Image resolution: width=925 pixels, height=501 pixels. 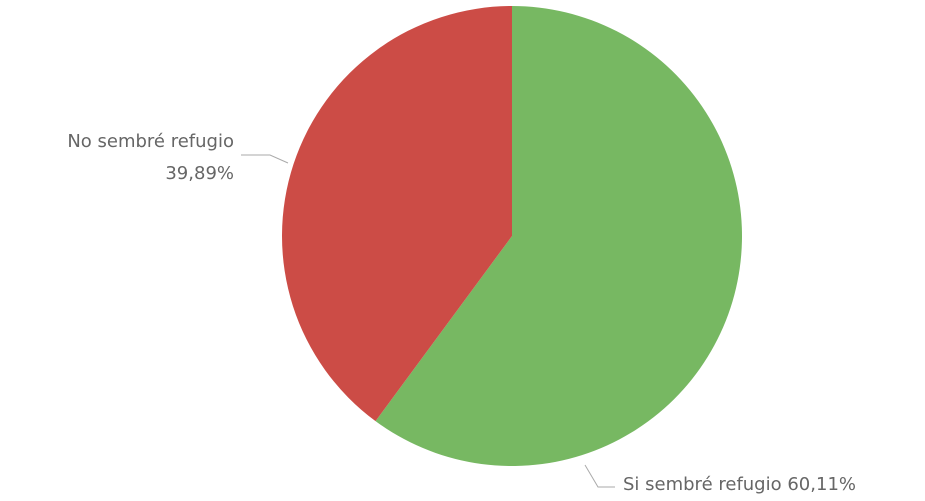 I want to click on category-label: Si sembré refugio, so click(x=702, y=484).